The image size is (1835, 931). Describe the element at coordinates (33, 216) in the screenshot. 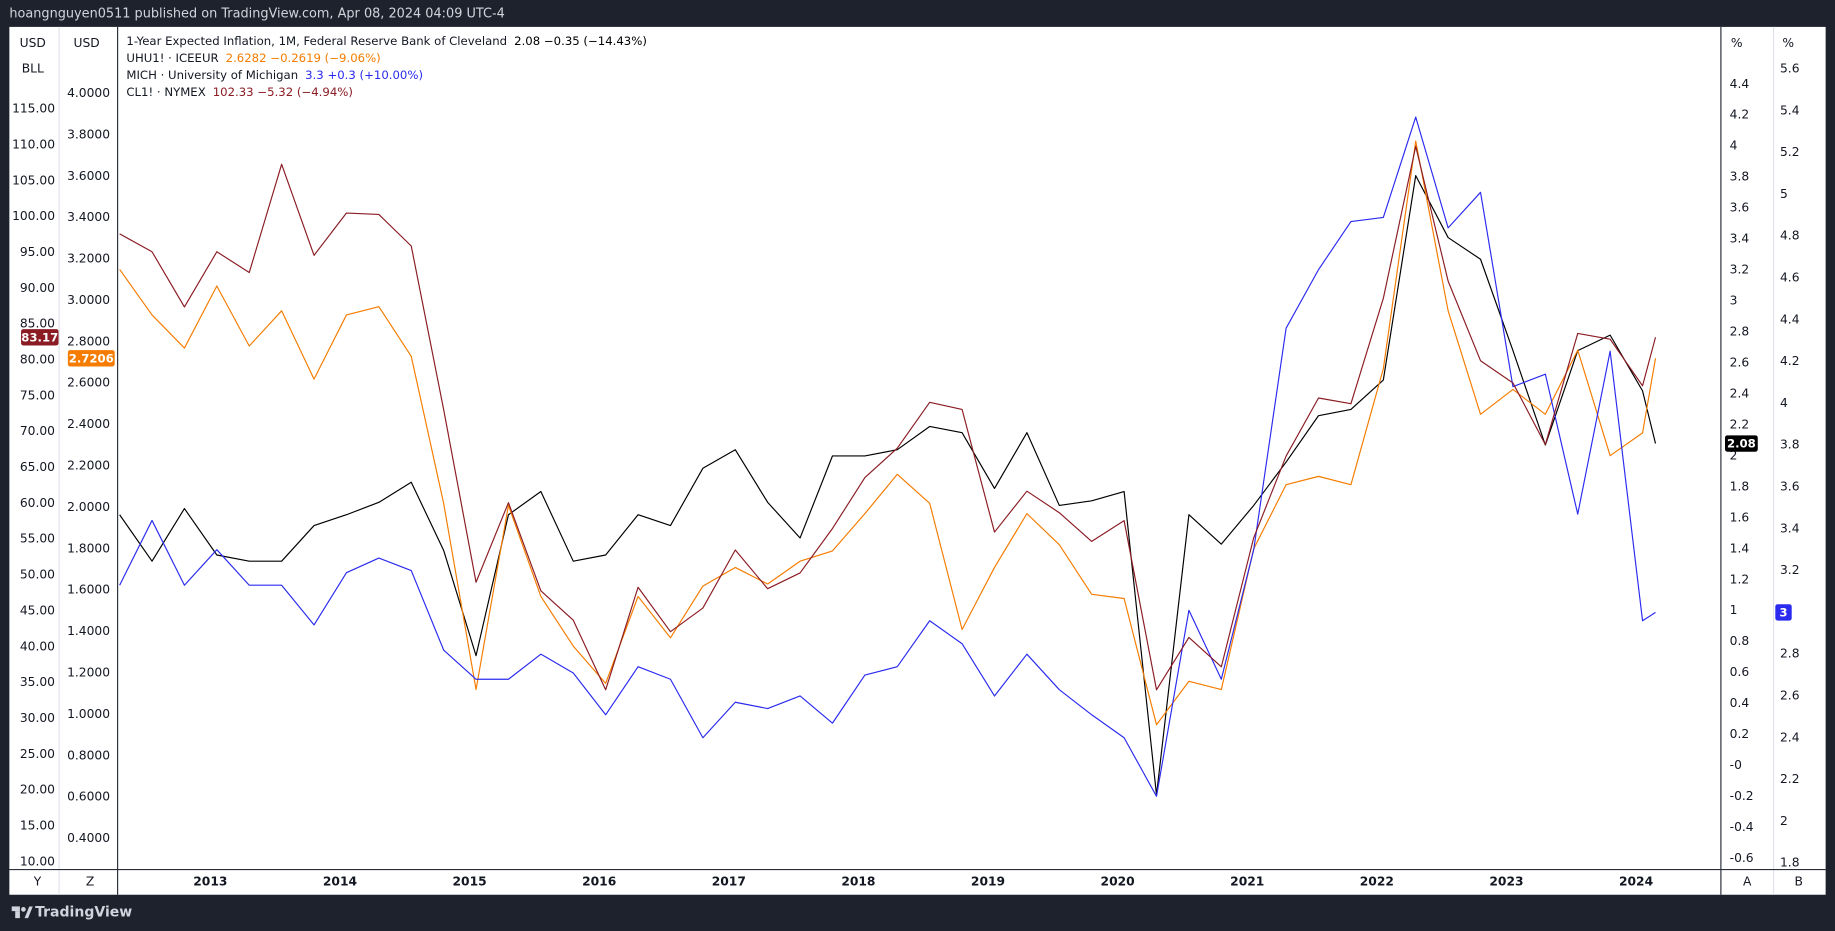

I see `y-tick-label: 100.00` at that location.